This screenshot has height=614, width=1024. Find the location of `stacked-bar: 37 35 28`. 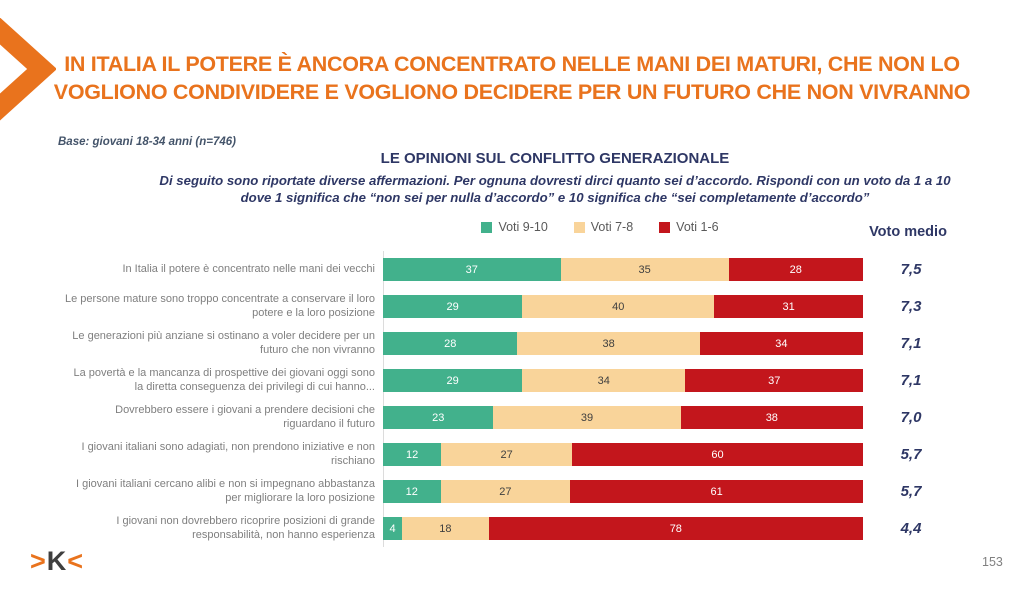

stacked-bar: 37 35 28 is located at coordinates (623, 269).